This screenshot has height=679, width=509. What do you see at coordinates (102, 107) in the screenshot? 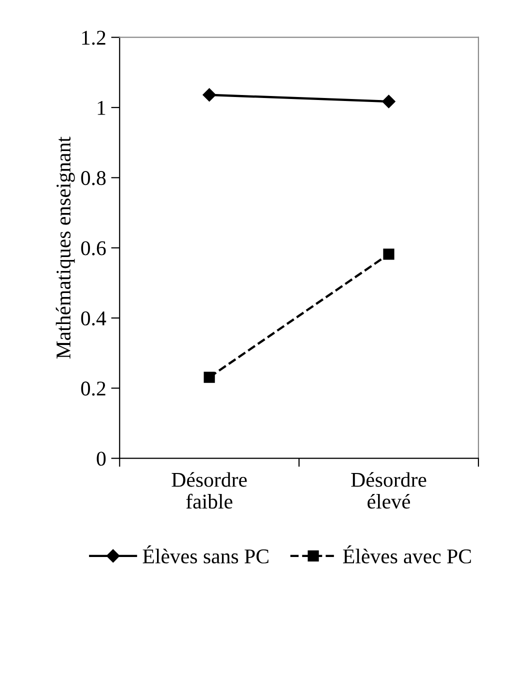
I see `y-tick-label: 1` at bounding box center [102, 107].